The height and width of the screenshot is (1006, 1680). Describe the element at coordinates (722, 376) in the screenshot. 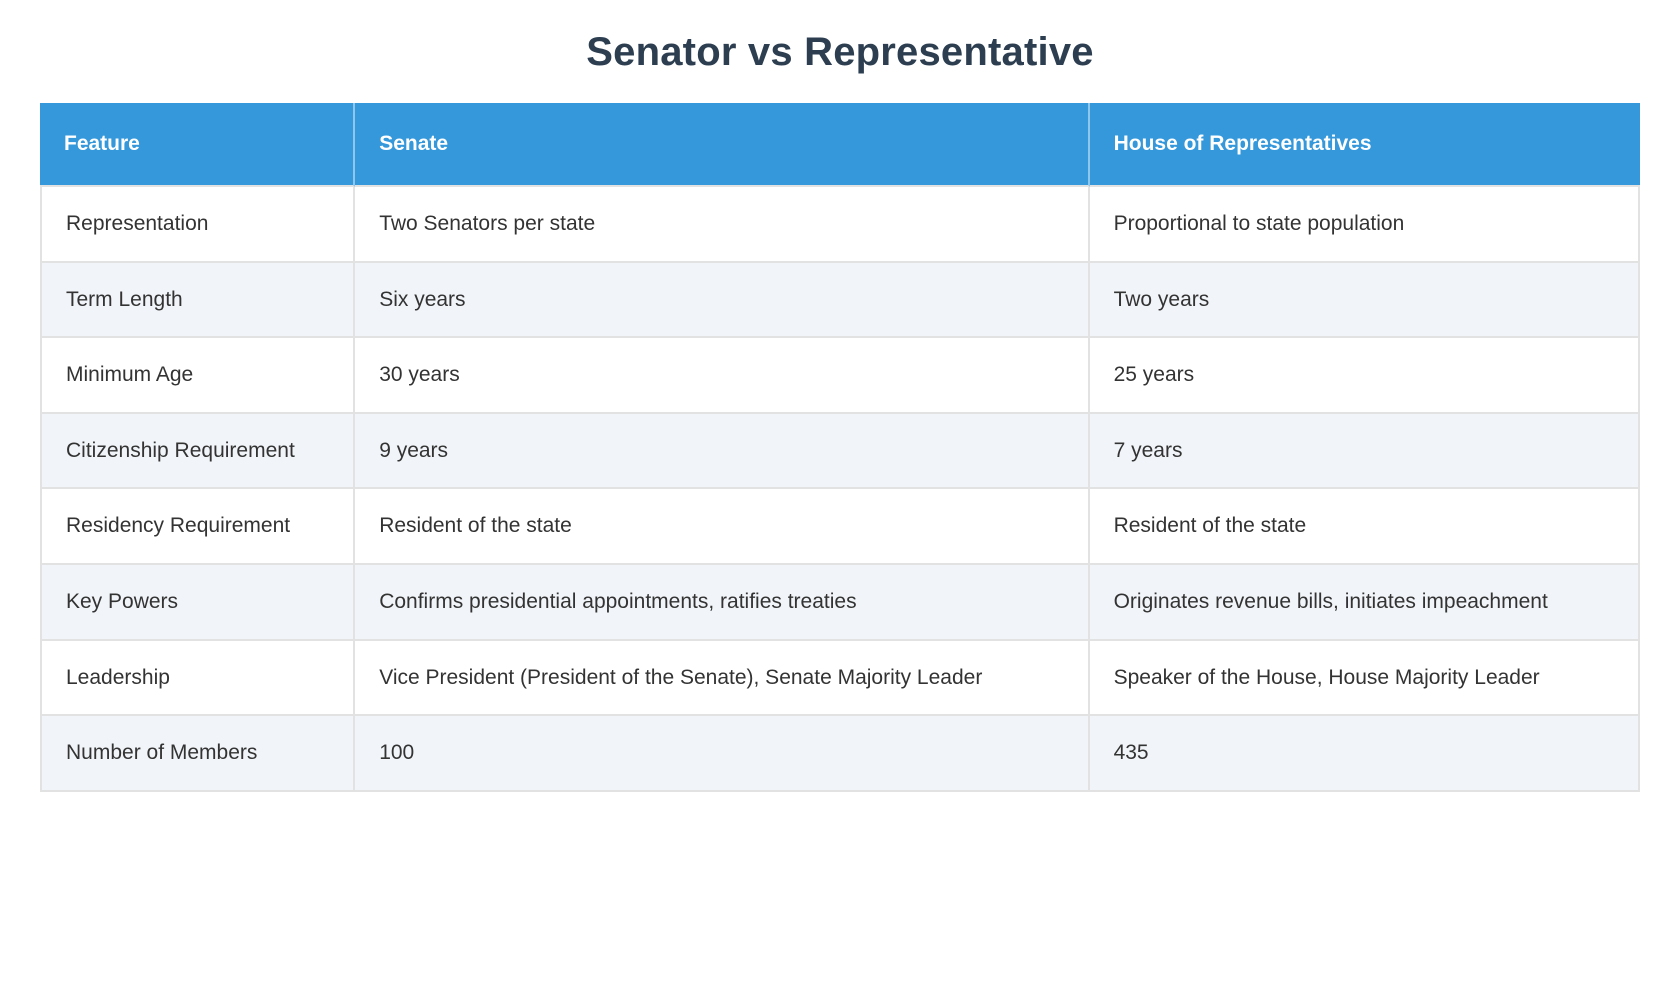

I see `cell-senate: 30 years` at that location.